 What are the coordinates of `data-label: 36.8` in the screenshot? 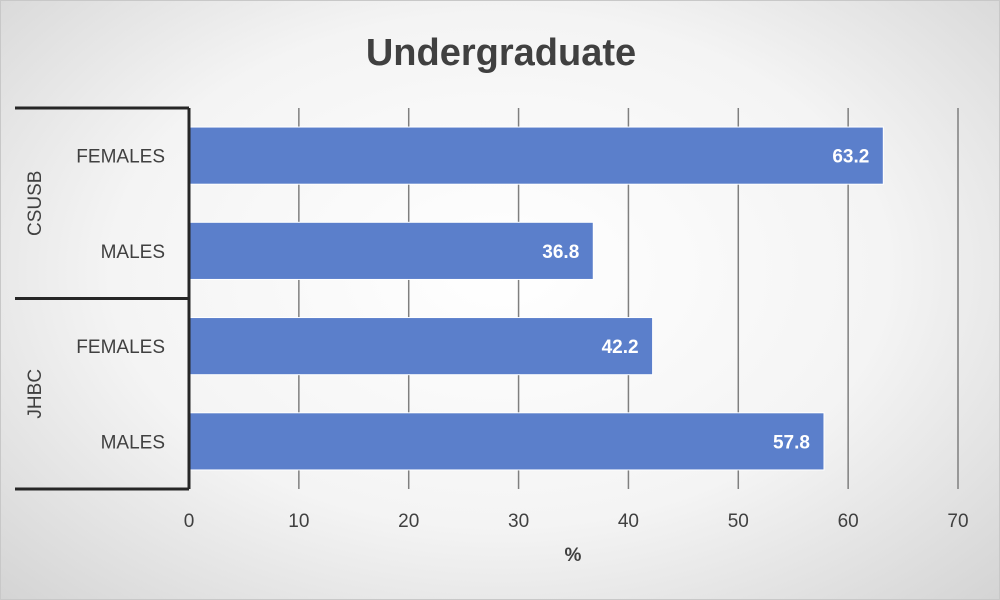 It's located at (560, 252).